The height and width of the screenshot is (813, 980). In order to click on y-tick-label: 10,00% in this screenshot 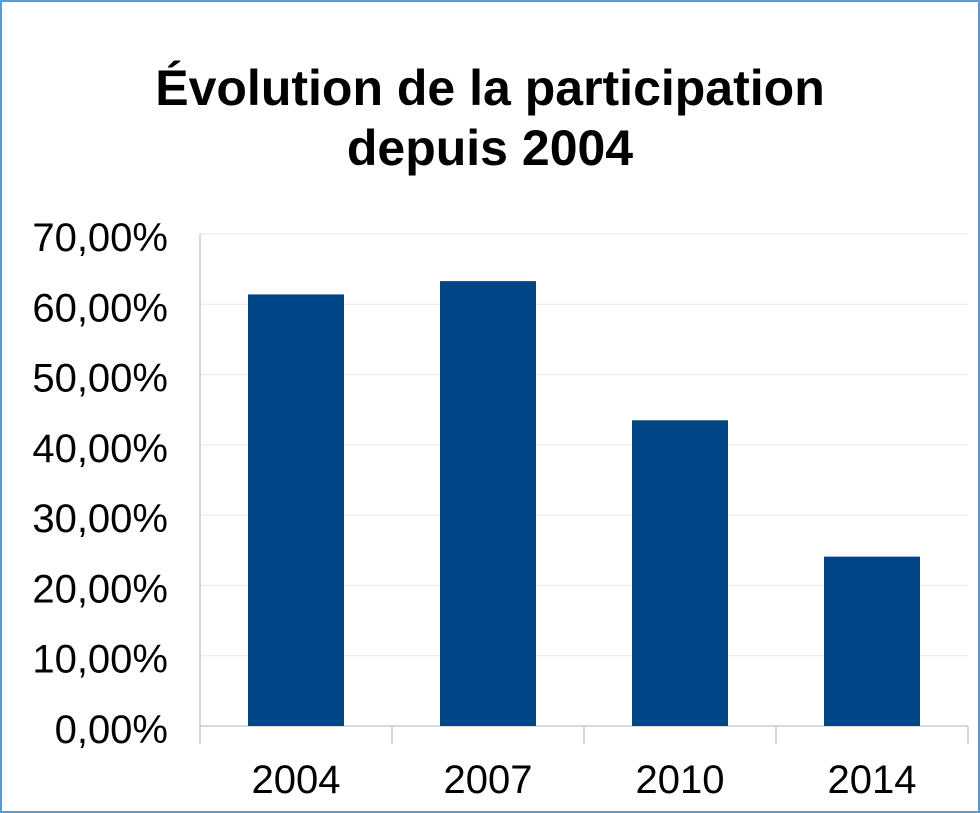, I will do `click(100, 660)`.